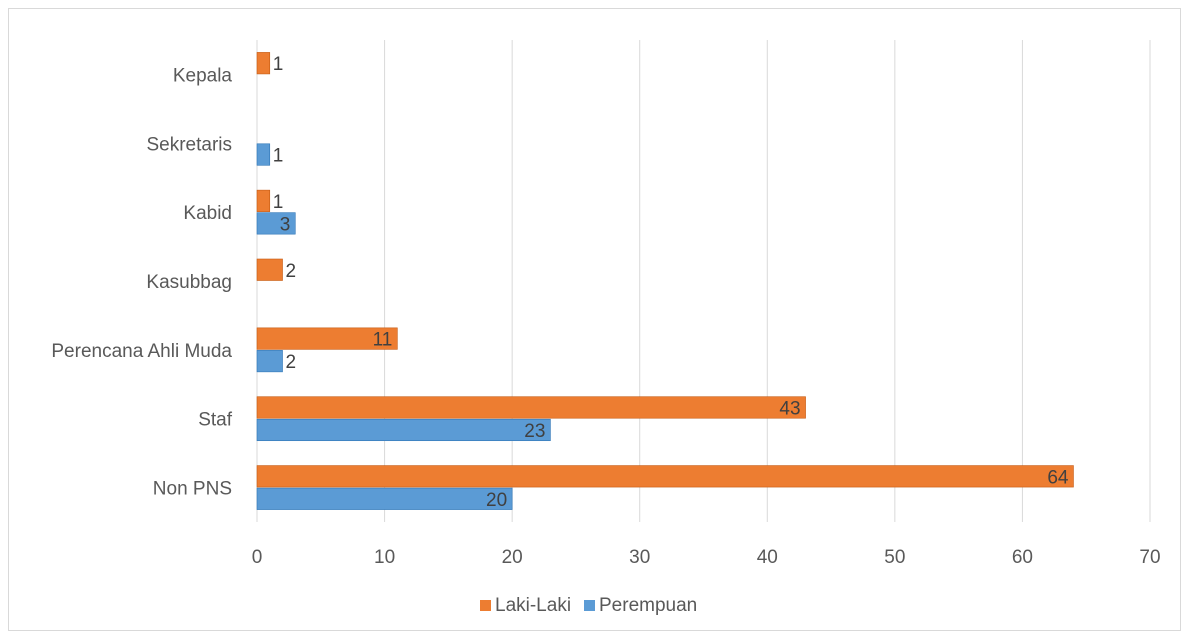  I want to click on legend-label-perempuan: Perempuan, so click(648, 605).